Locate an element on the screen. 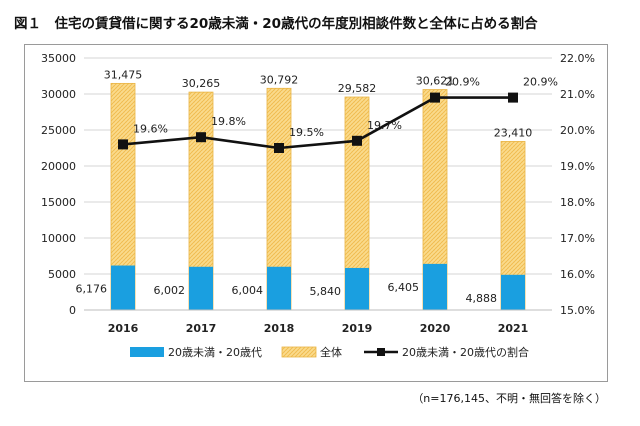  right-axis-tick-label: 18.0% is located at coordinates (577, 202).